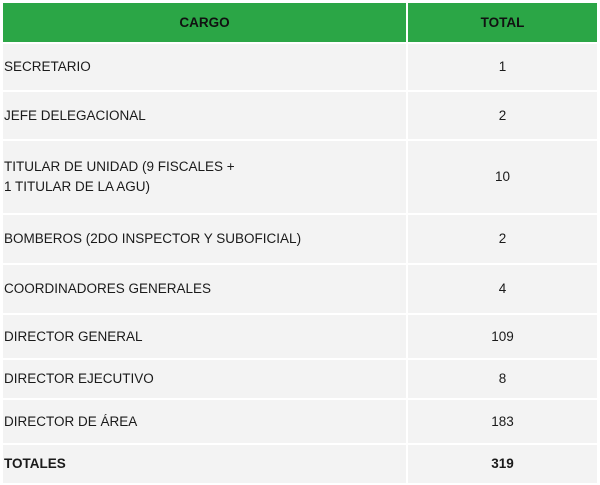 Image resolution: width=600 pixels, height=485 pixels. Describe the element at coordinates (205, 290) in the screenshot. I see `cargo-cell: COORDINADORES GENERALES` at that location.